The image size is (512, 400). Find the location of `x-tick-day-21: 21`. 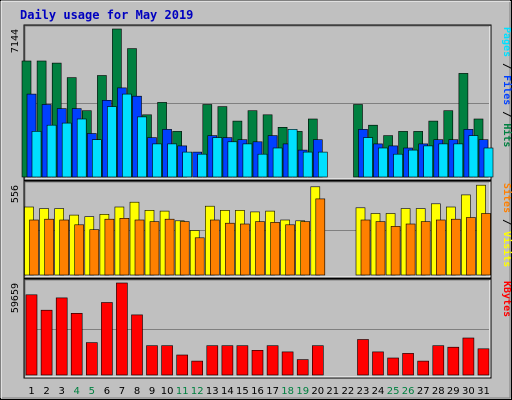

x-tick-day-21: 21 is located at coordinates (332, 391).